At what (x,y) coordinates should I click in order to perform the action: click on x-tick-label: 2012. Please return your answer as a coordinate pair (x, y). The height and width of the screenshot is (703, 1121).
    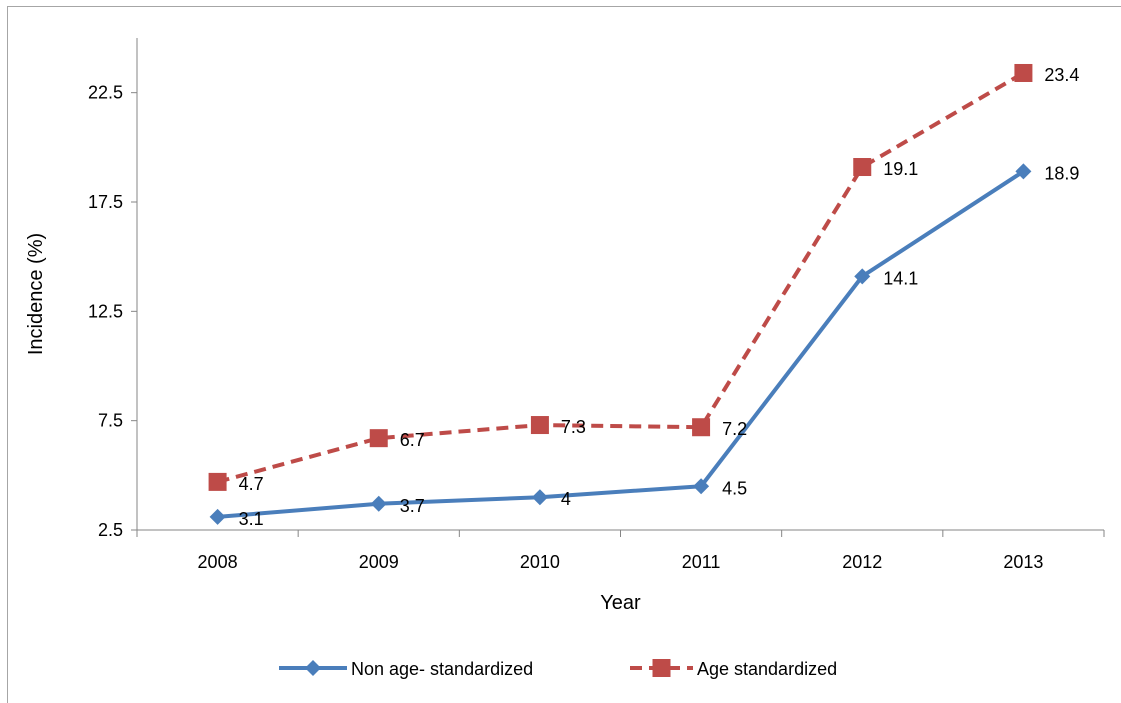
    Looking at the image, I should click on (862, 562).